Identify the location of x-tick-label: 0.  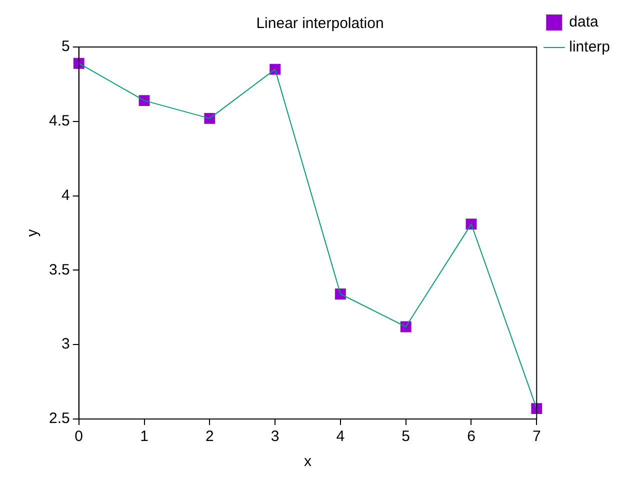
(79, 437).